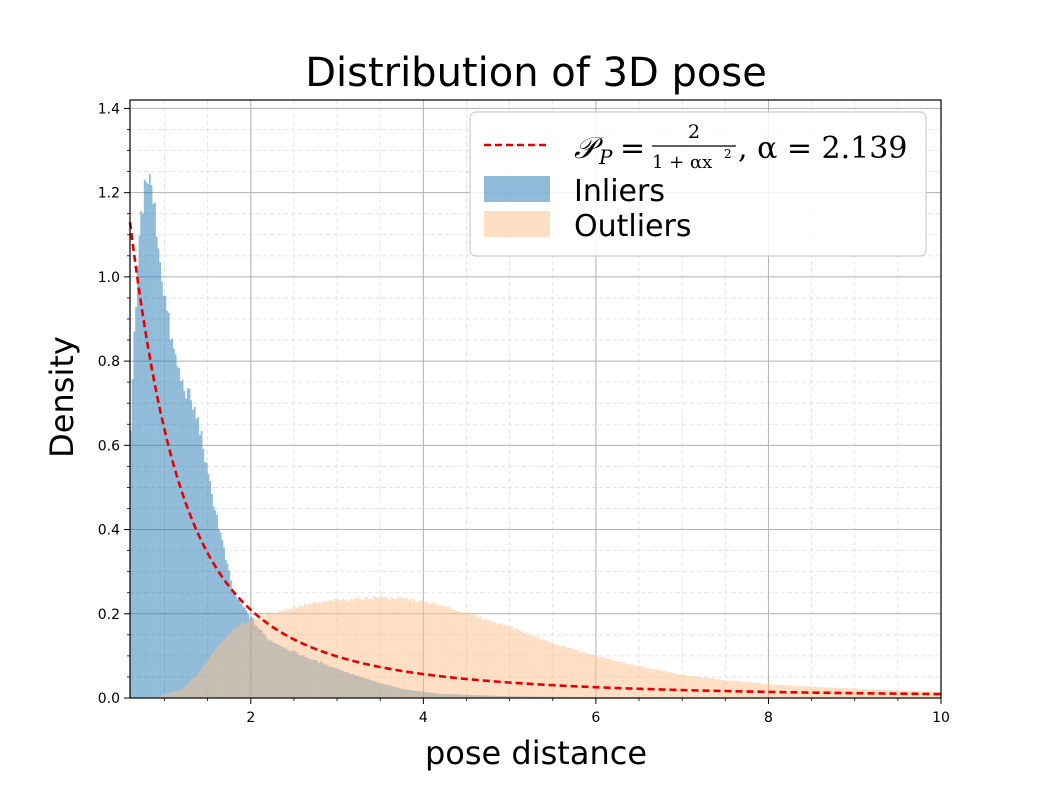 The height and width of the screenshot is (785, 1047). What do you see at coordinates (109, 446) in the screenshot?
I see `y-tick-label: 0.6` at bounding box center [109, 446].